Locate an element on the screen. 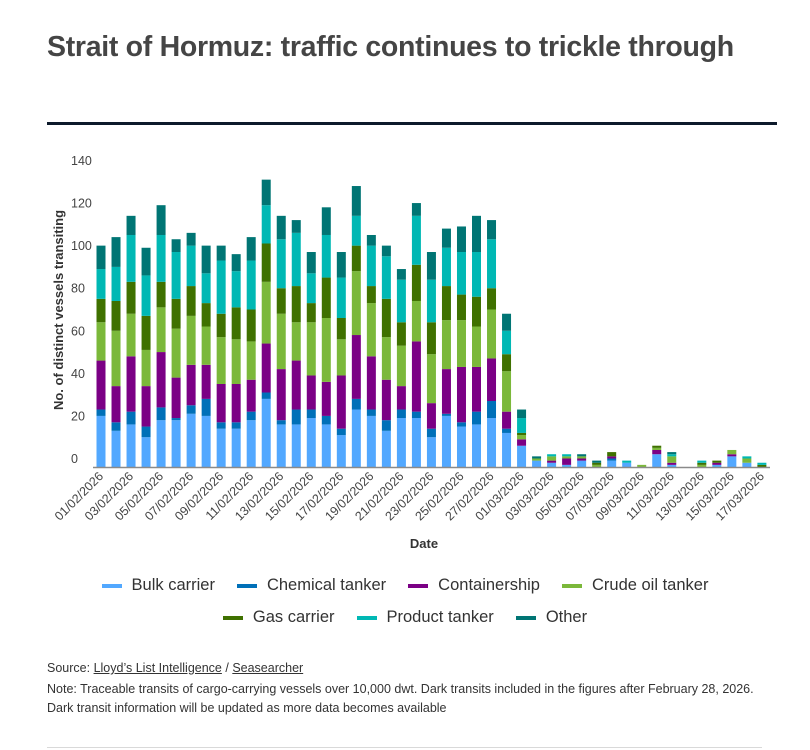 The height and width of the screenshot is (750, 810). legend-item-bulk-carrier: Bulk carrier is located at coordinates (158, 585).